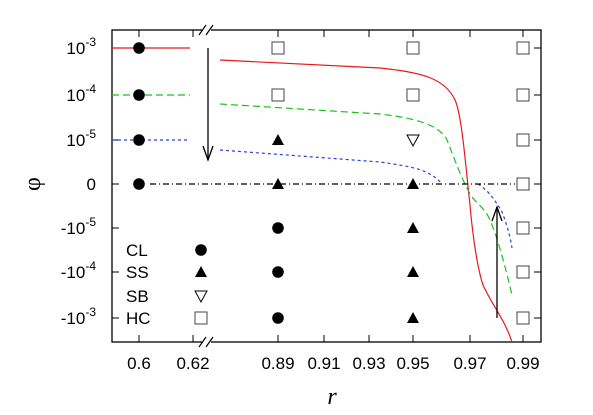 Image resolution: width=593 pixels, height=415 pixels. Describe the element at coordinates (332, 397) in the screenshot. I see `x-axis-title: r` at that location.